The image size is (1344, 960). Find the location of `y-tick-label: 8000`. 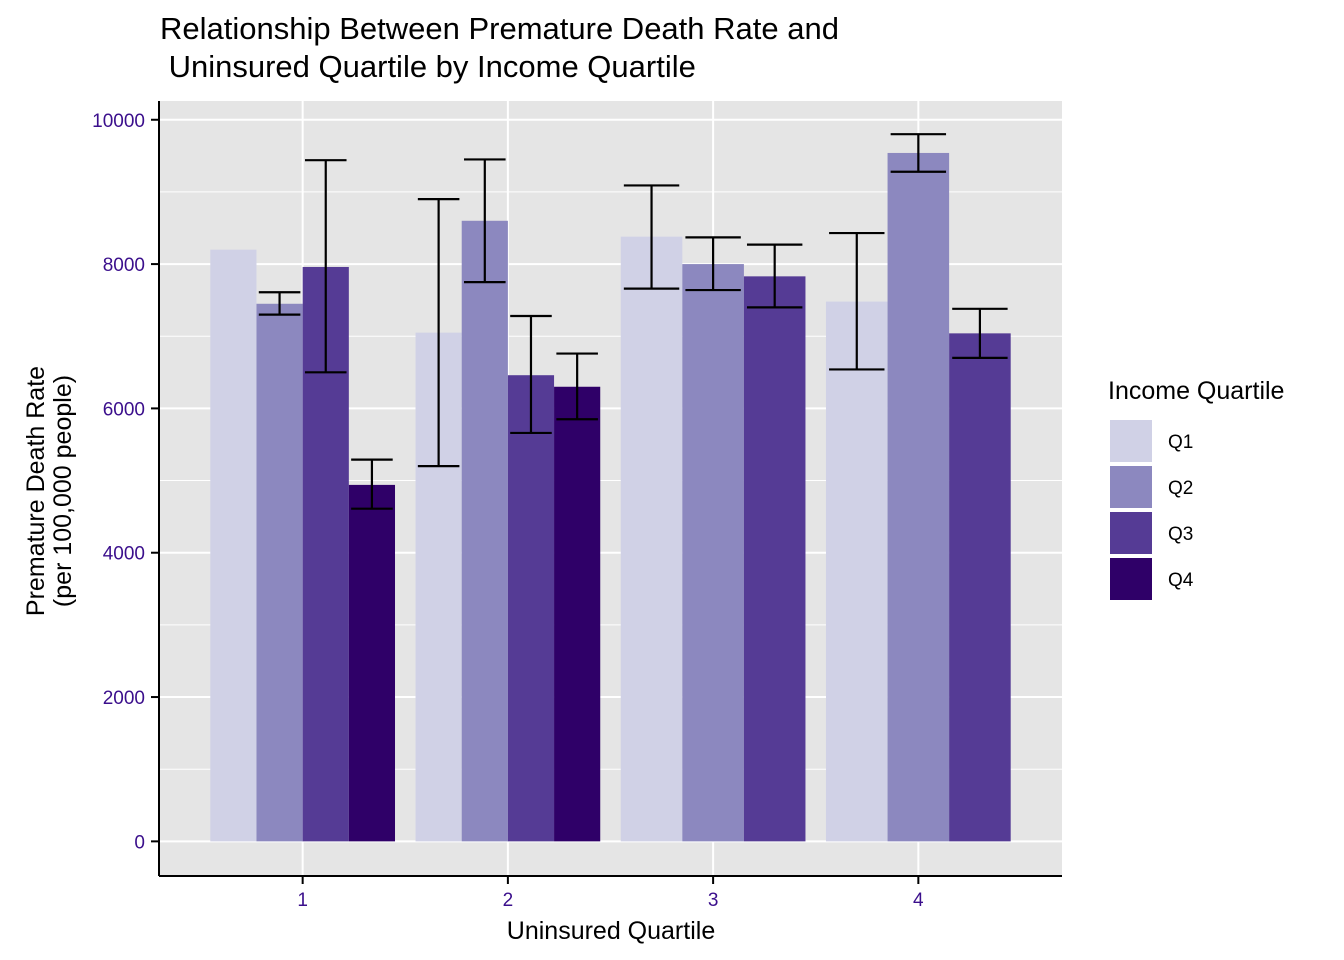

y-tick-label: 8000 is located at coordinates (124, 265).